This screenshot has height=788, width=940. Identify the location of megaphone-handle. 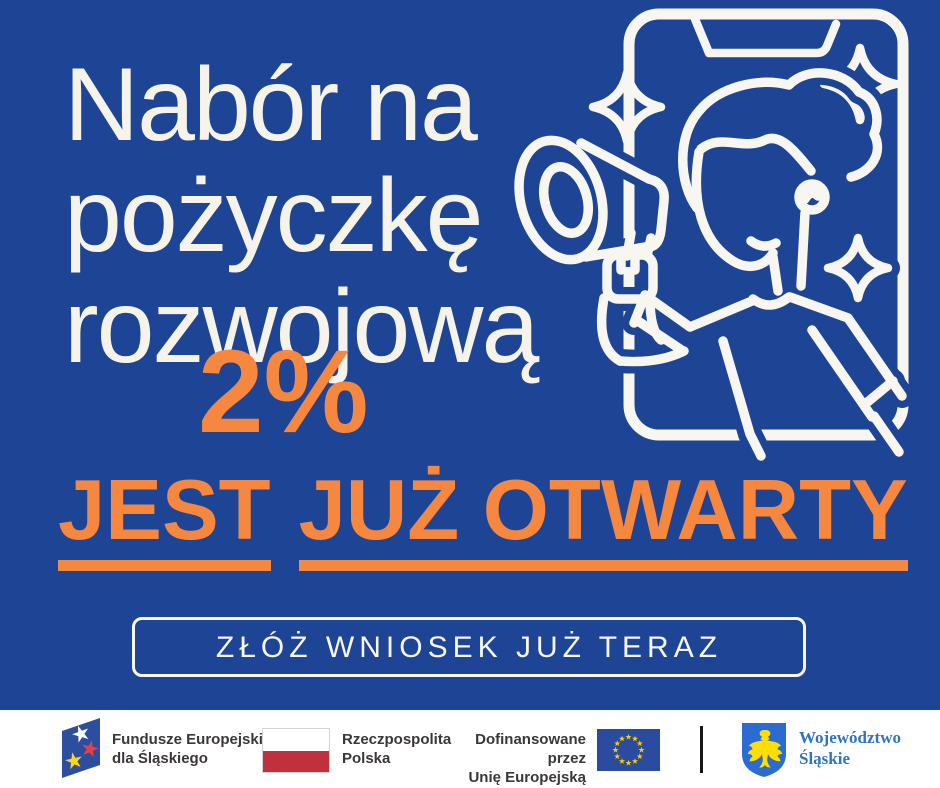
(639, 244).